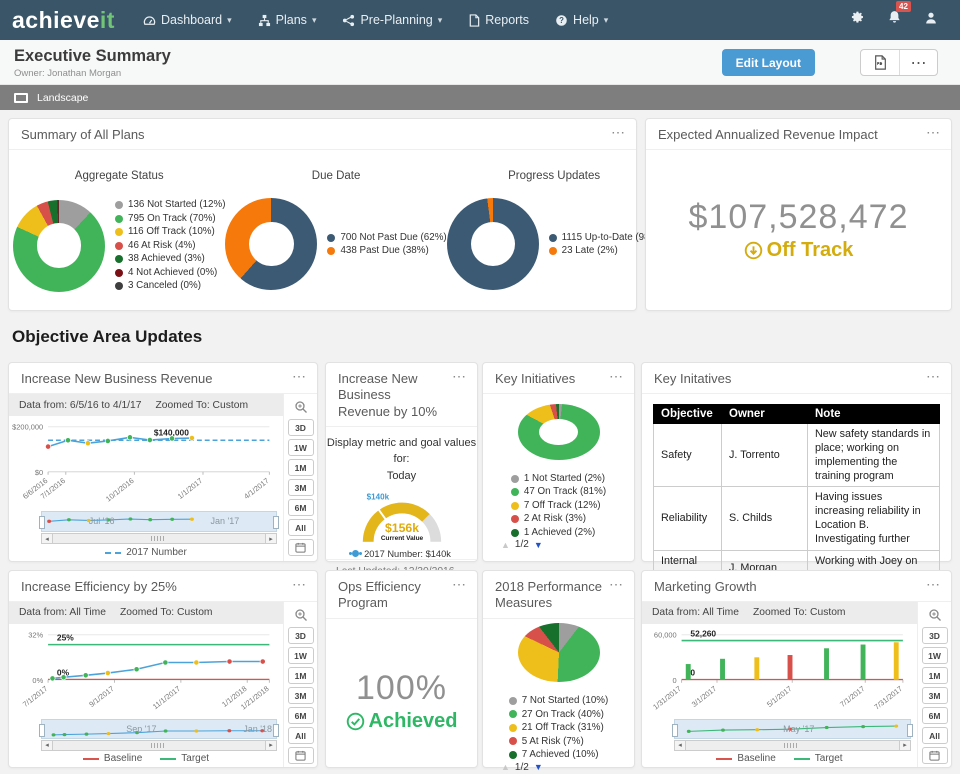 This screenshot has width=960, height=774. I want to click on user-icon, so click(931, 20).